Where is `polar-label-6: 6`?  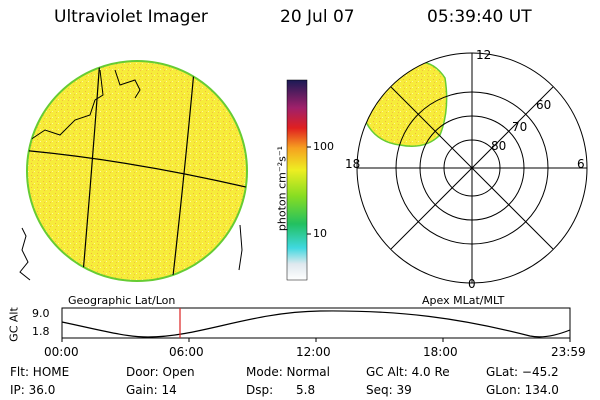
polar-label-6: 6 is located at coordinates (581, 164).